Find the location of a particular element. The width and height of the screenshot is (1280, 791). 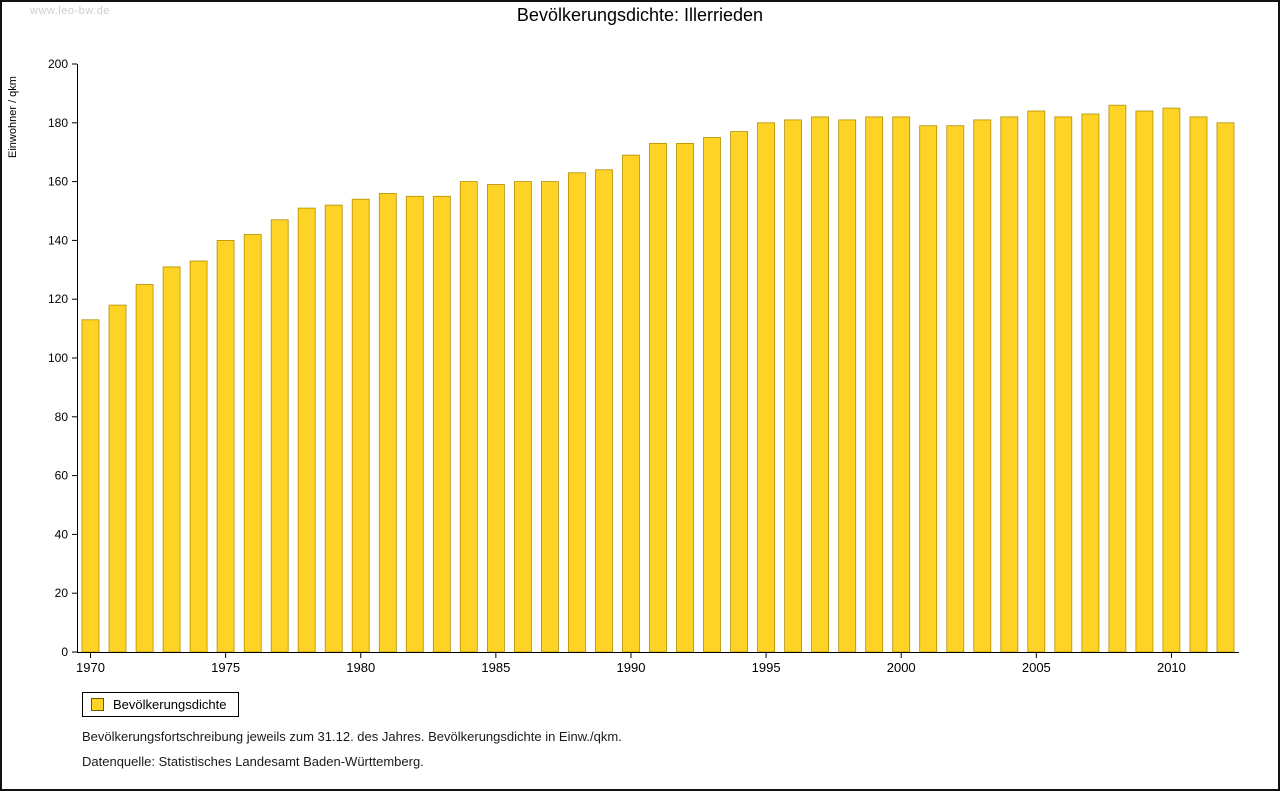

x-tick-label: 2010 is located at coordinates (1171, 667).